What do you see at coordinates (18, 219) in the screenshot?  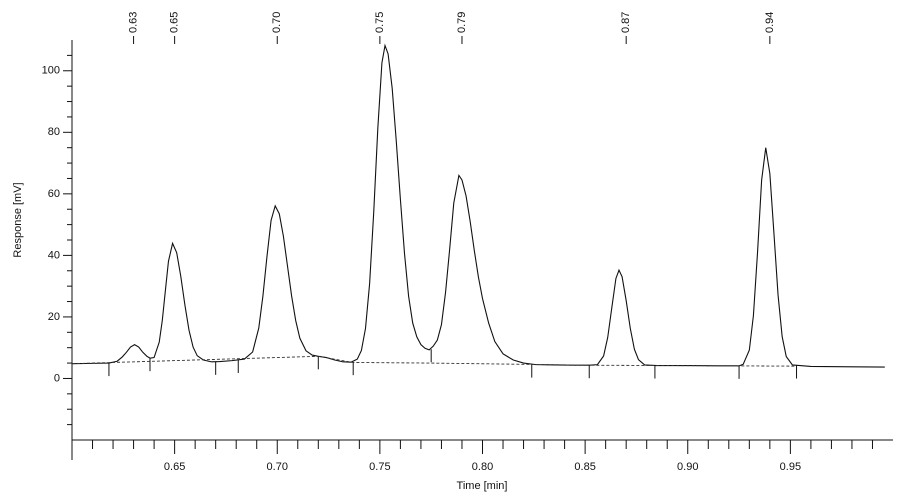 I see `y-axis-title: Response [mV]` at bounding box center [18, 219].